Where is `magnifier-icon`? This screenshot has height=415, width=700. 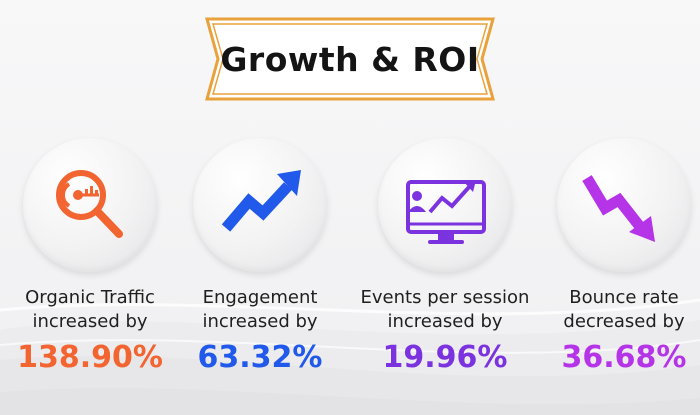
magnifier-icon is located at coordinates (89, 204).